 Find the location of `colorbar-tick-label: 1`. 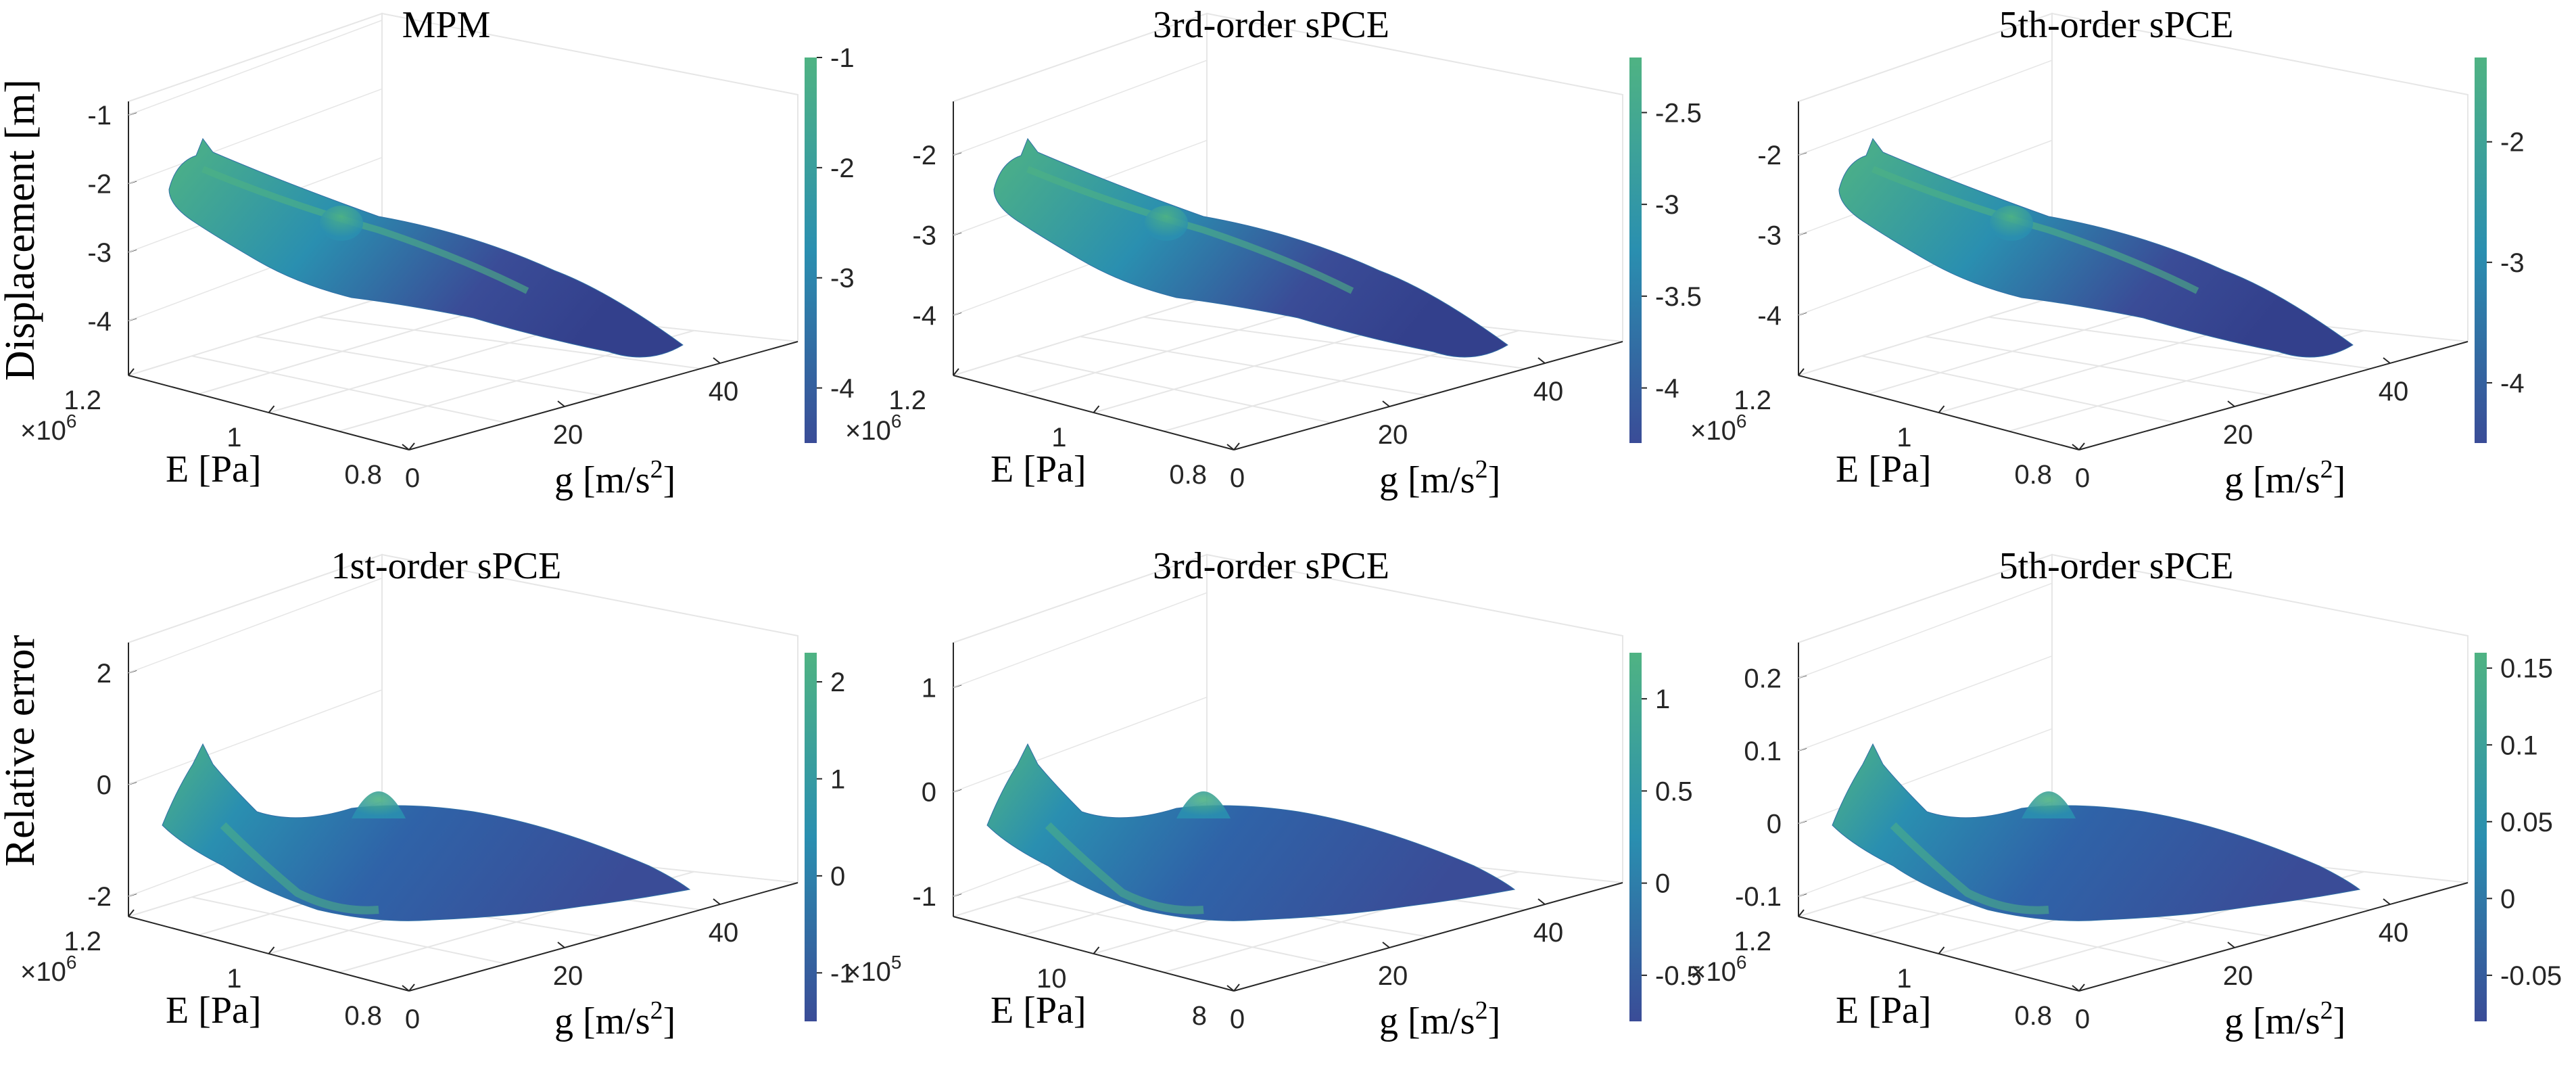

colorbar-tick-label: 1 is located at coordinates (1662, 699).